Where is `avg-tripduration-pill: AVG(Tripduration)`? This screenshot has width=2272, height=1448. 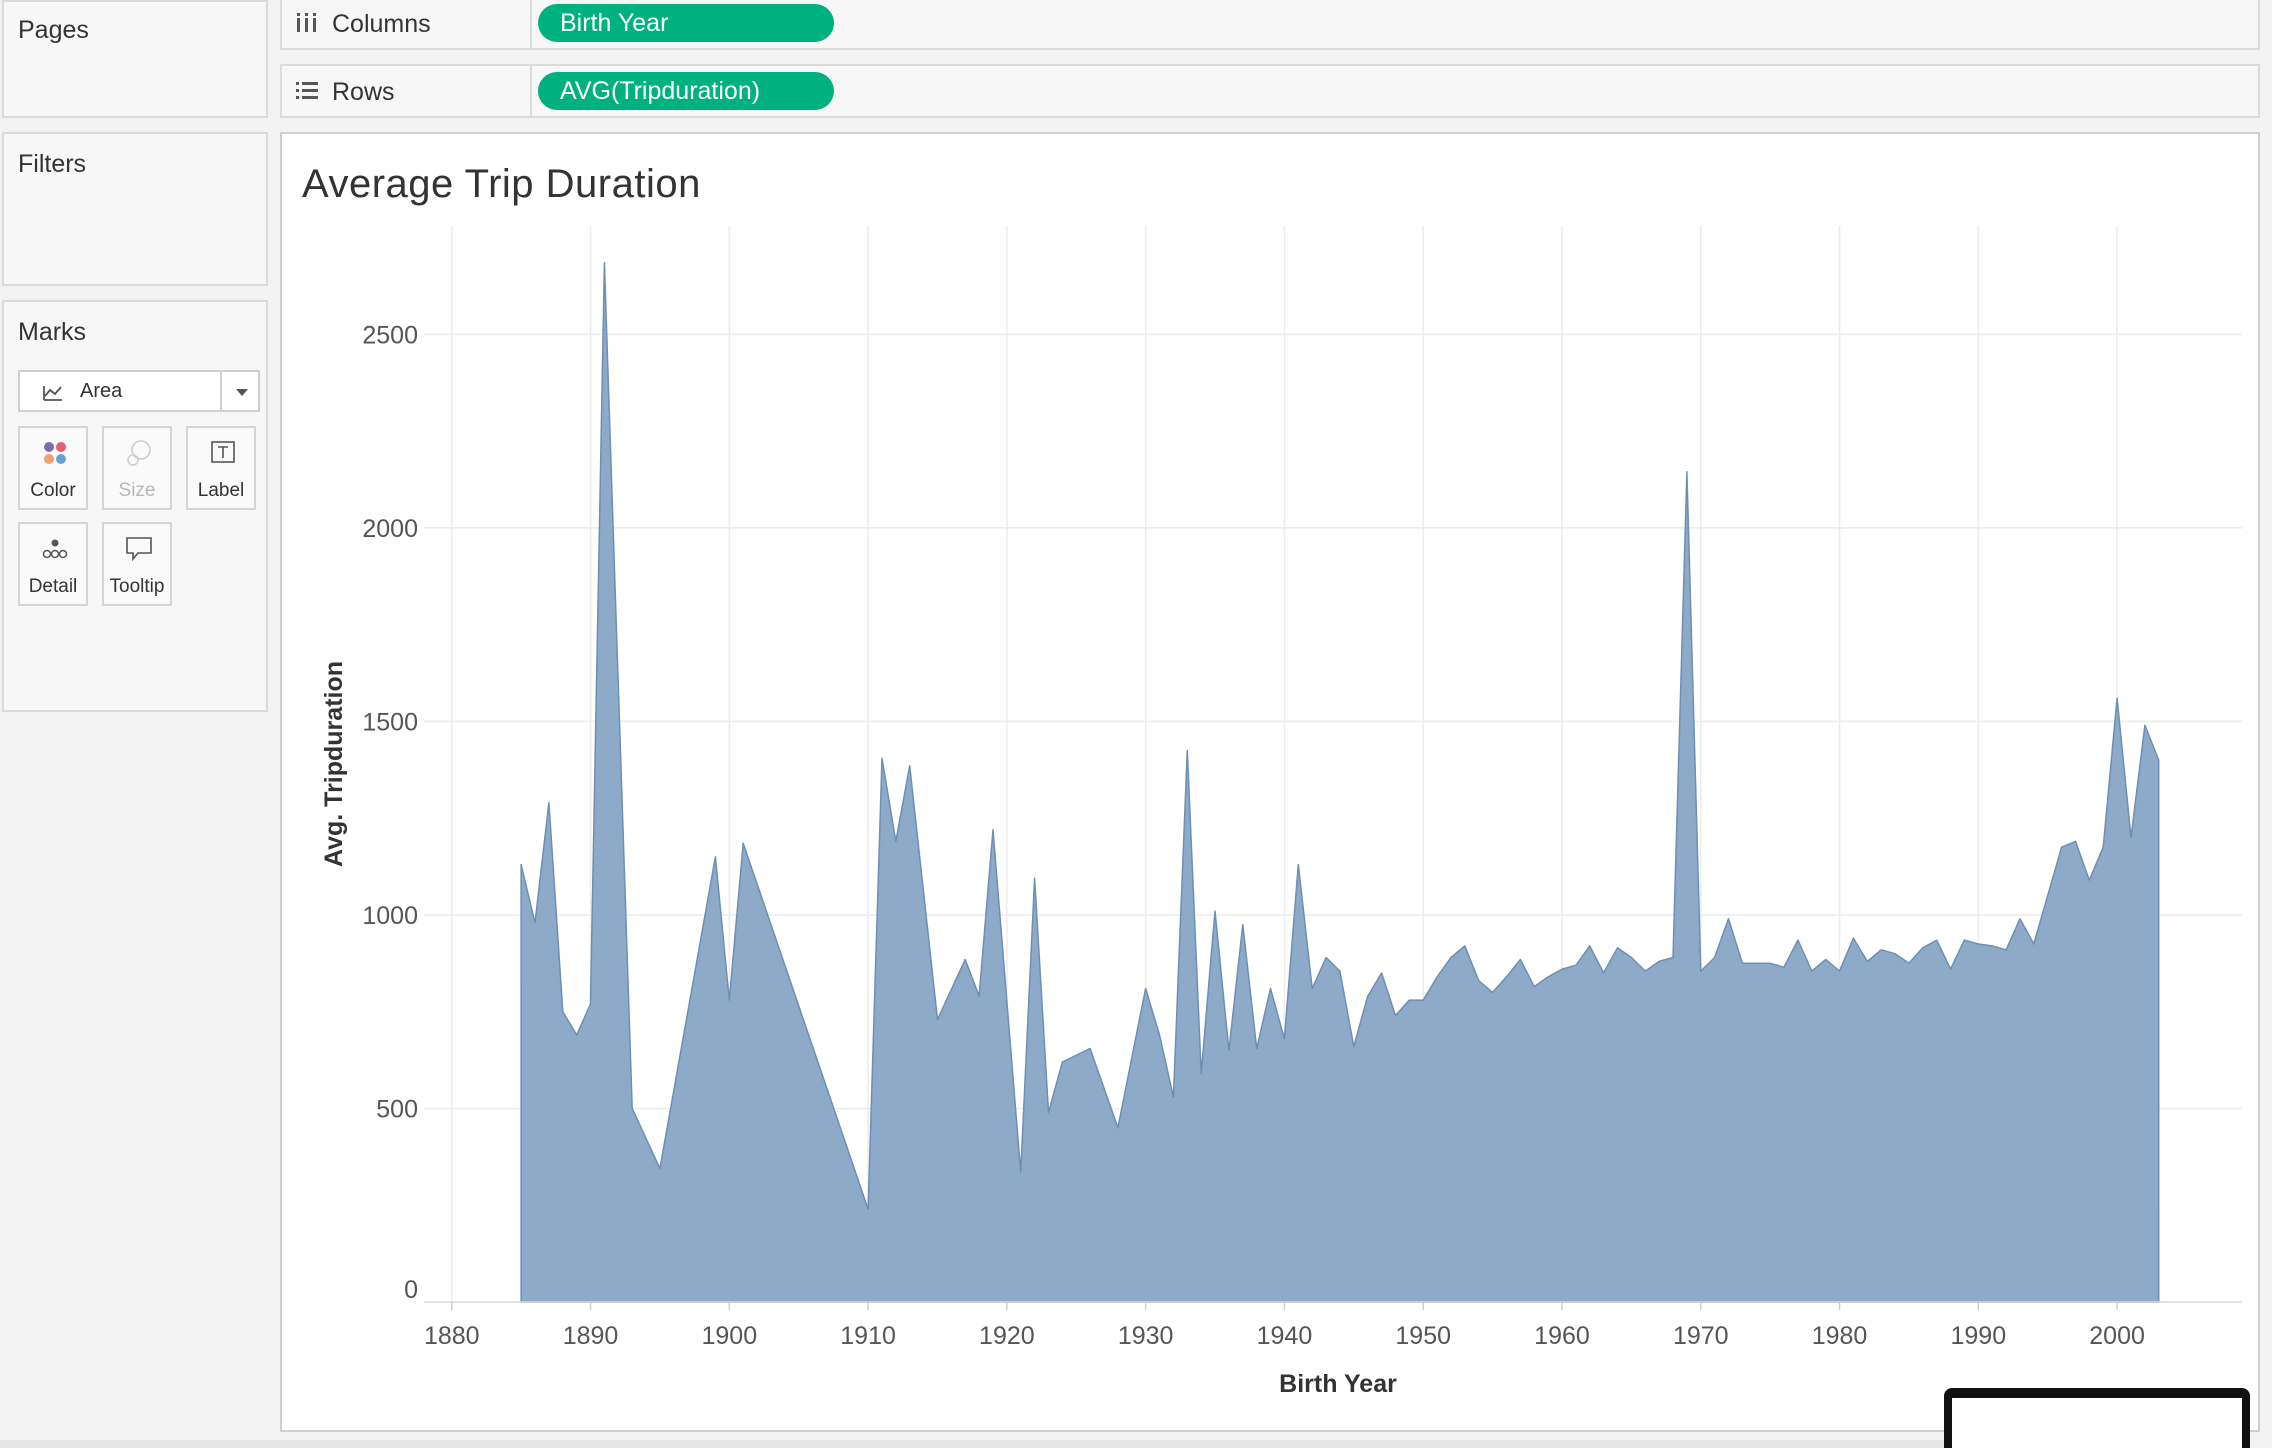
avg-tripduration-pill: AVG(Tripduration) is located at coordinates (686, 91).